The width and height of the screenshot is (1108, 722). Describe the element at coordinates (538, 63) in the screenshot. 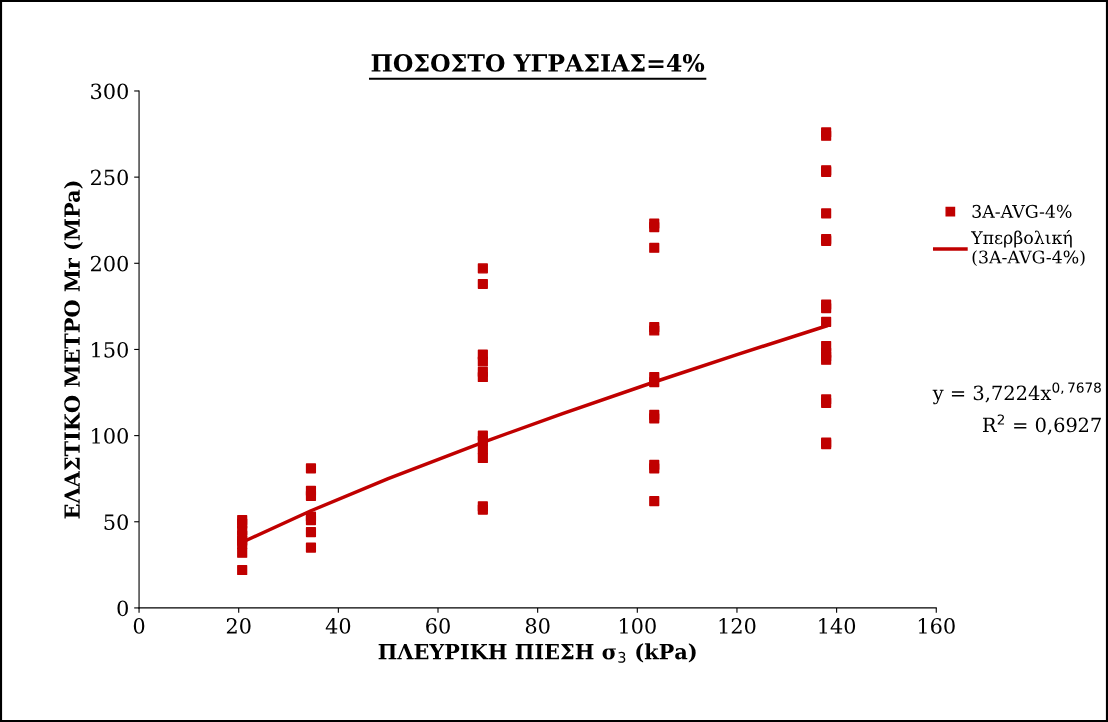

I see `chart-title: ΠΟΣΟΣΤΟ ΥΓΡΑΣΙΑΣ=4%` at that location.